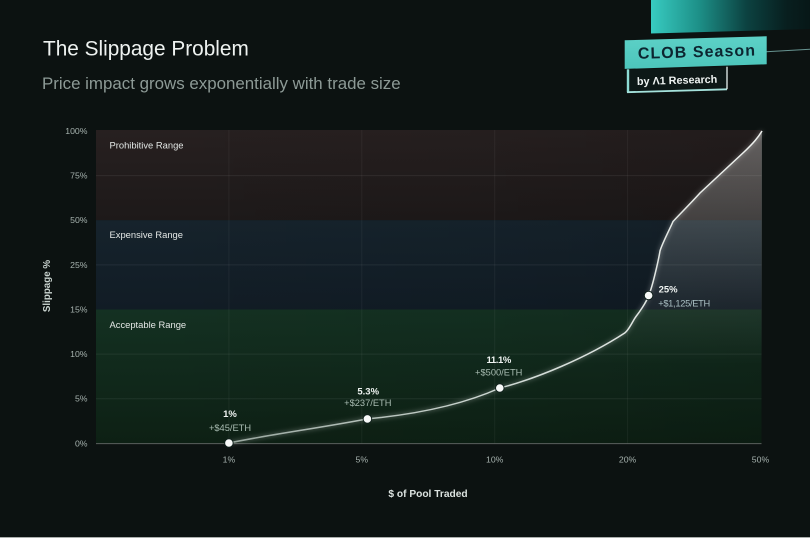 This screenshot has height=541, width=810. What do you see at coordinates (498, 372) in the screenshot?
I see `svg-text: +$500/ETH` at bounding box center [498, 372].